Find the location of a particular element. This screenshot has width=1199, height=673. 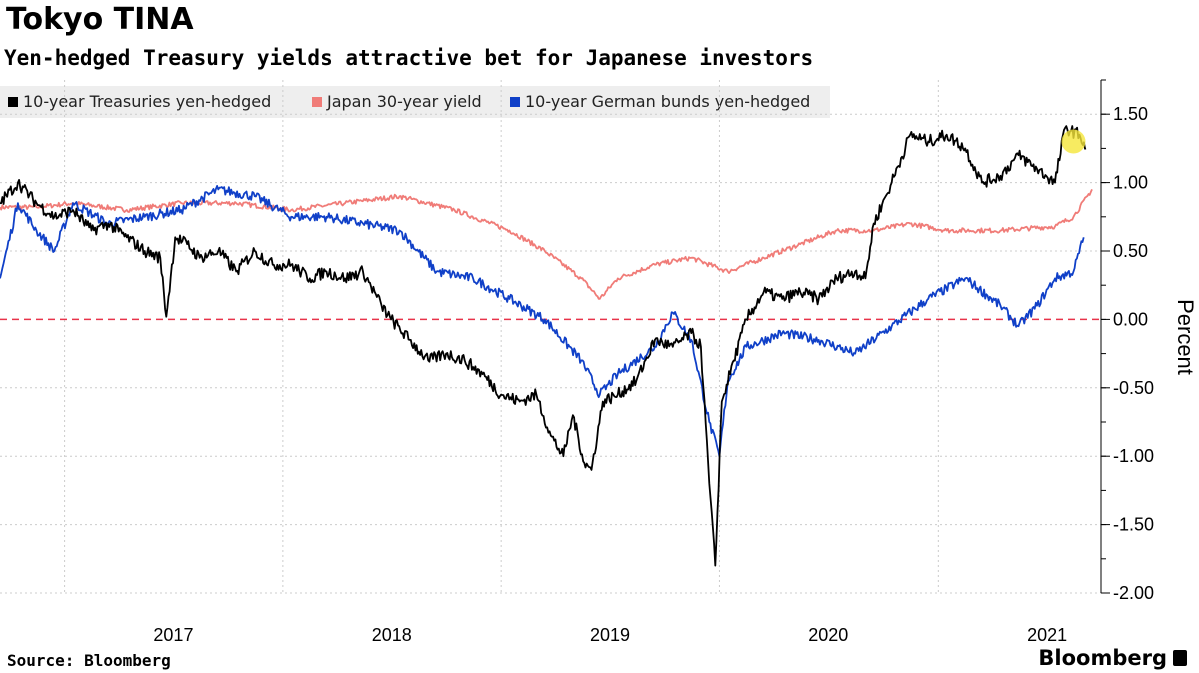

y-tick-label: -1.50 is located at coordinates (1133, 525).